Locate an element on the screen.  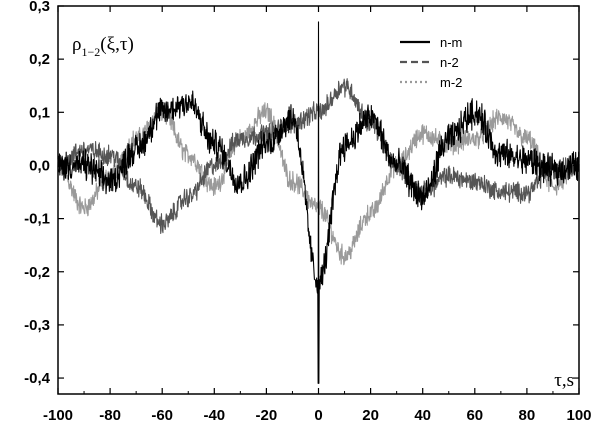
y-tick-label: -0,1 is located at coordinates (37, 219).